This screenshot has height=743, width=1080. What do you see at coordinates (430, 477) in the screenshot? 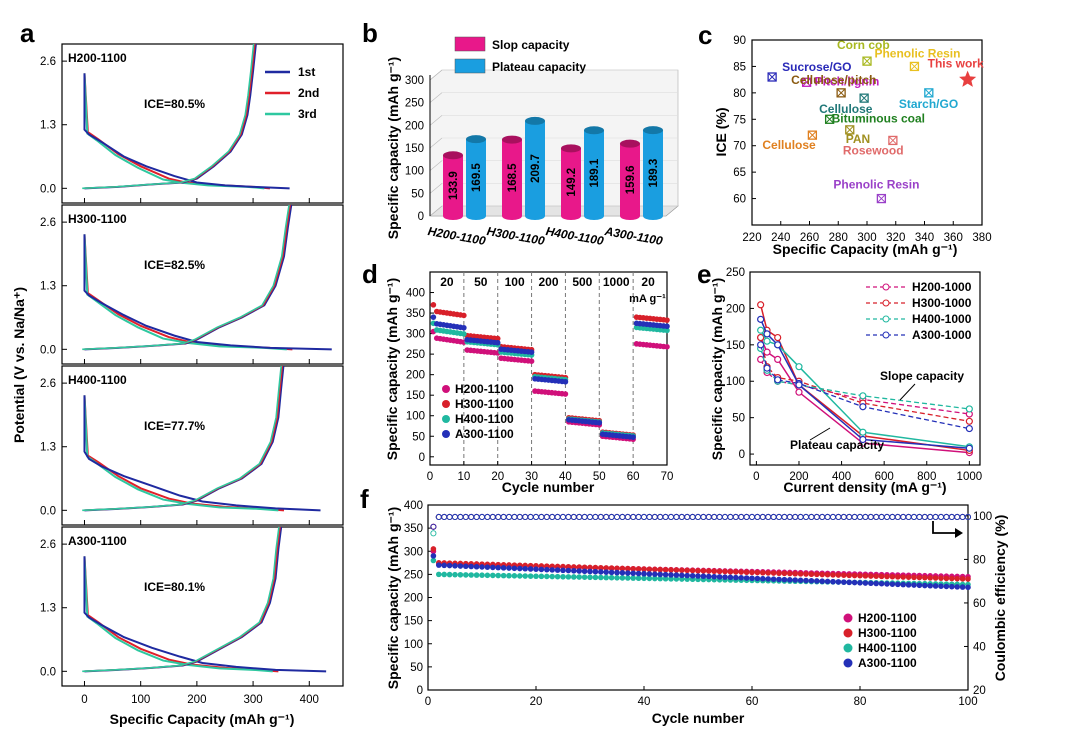
I see `x-tick-label: 0` at bounding box center [430, 477].